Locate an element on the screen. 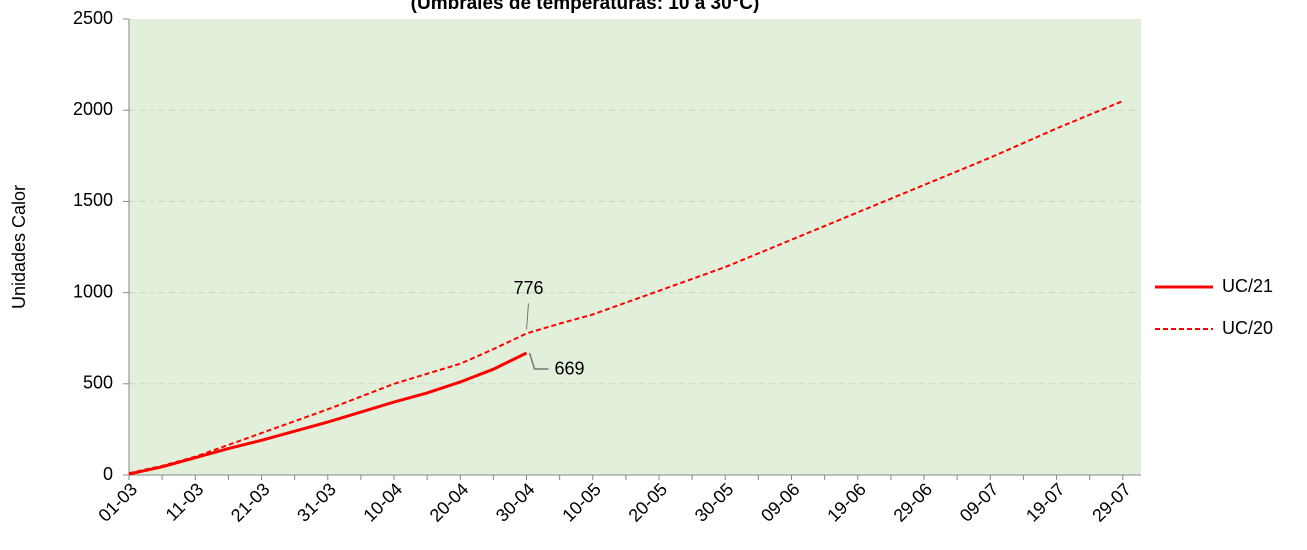  x-tick-label: 29-07 is located at coordinates (1111, 502).